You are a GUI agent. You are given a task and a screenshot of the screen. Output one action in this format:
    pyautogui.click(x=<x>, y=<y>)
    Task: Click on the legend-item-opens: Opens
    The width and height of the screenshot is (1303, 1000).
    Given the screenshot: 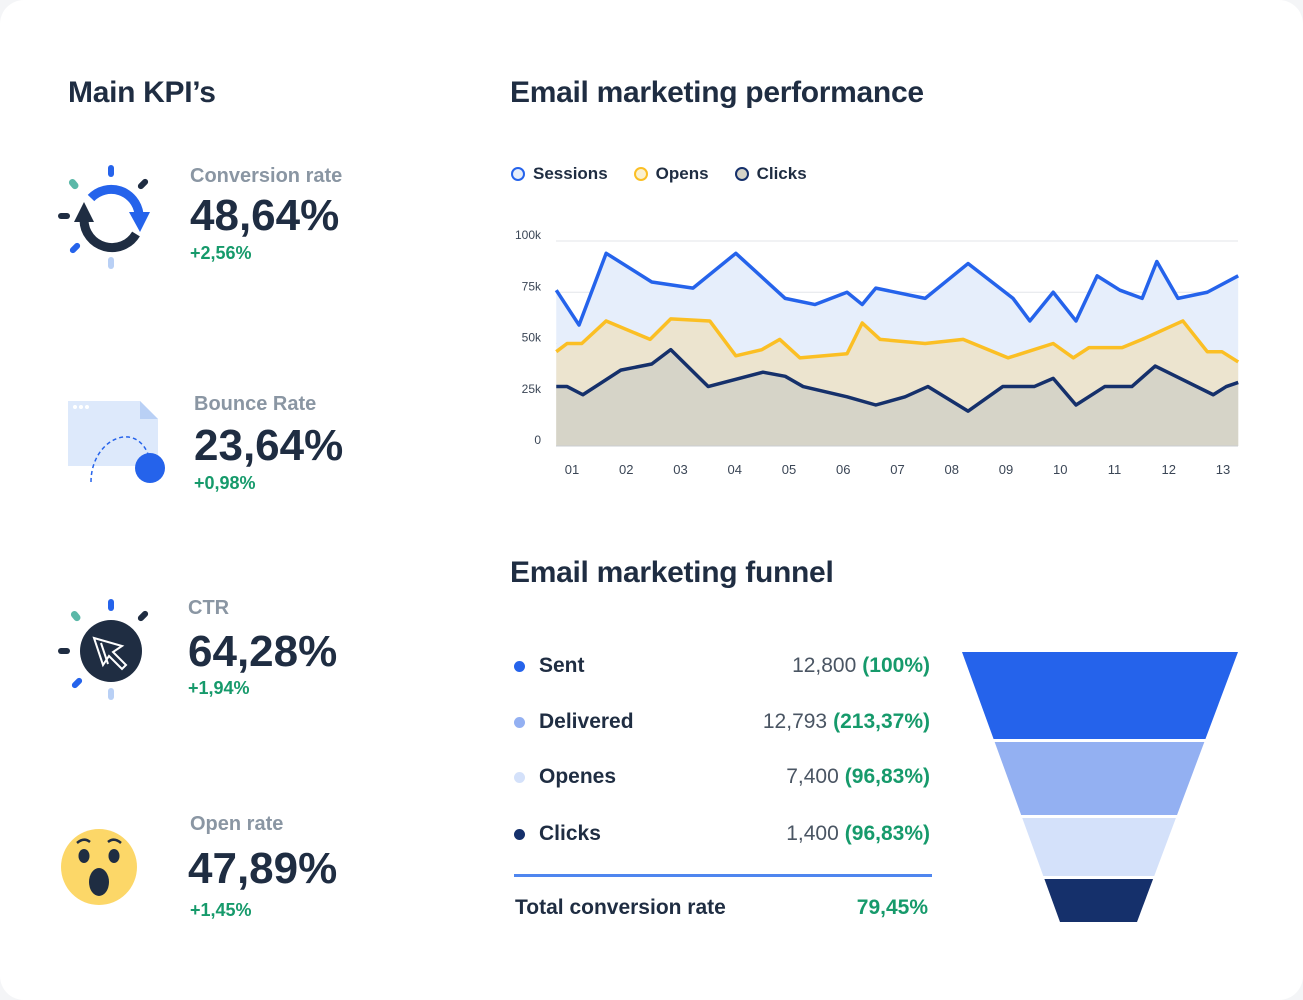 What is the action you would take?
    pyautogui.click(x=671, y=174)
    